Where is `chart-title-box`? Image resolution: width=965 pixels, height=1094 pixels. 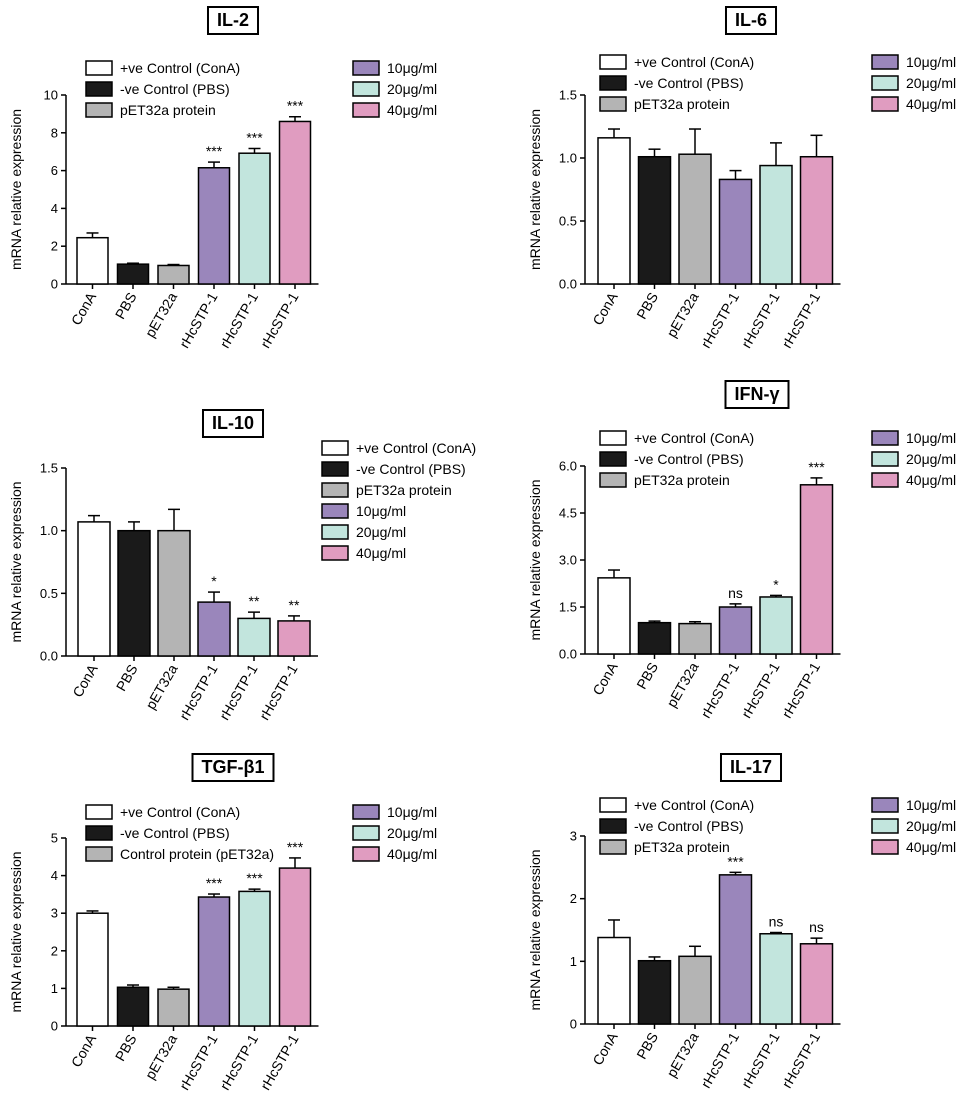 chart-title-box is located at coordinates (757, 394).